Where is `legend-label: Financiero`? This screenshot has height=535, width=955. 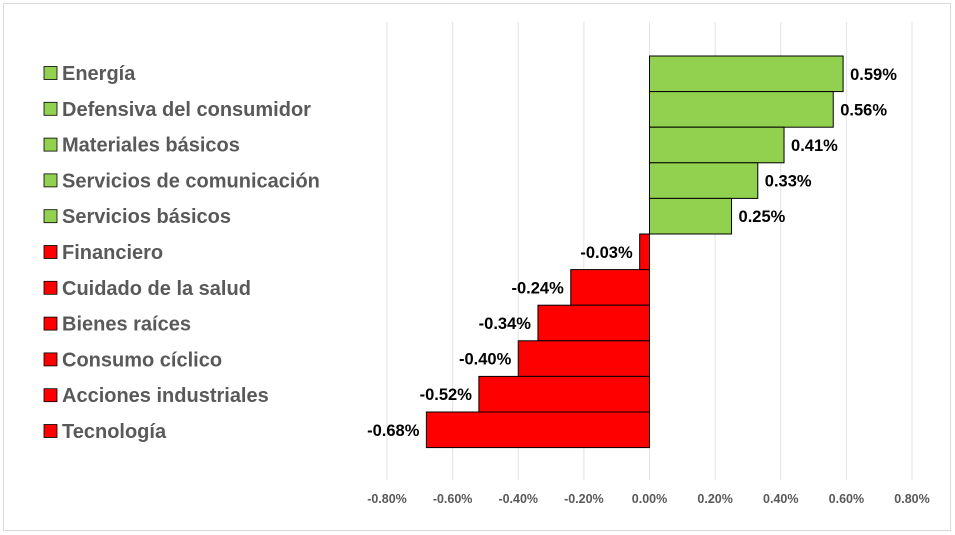 legend-label: Financiero is located at coordinates (112, 253).